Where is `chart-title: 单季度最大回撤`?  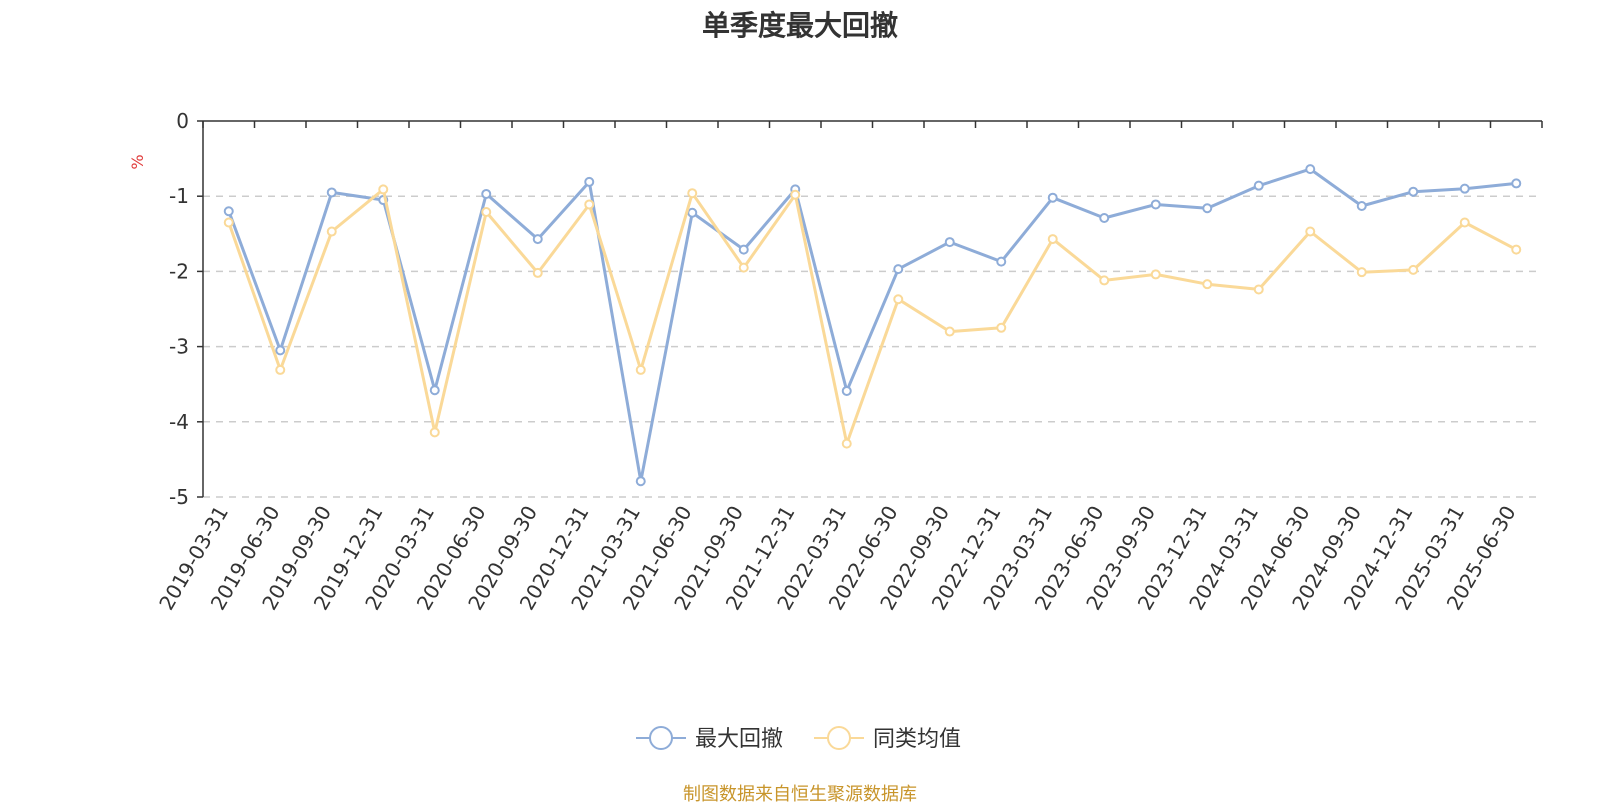 chart-title: 单季度最大回撤 is located at coordinates (799, 25).